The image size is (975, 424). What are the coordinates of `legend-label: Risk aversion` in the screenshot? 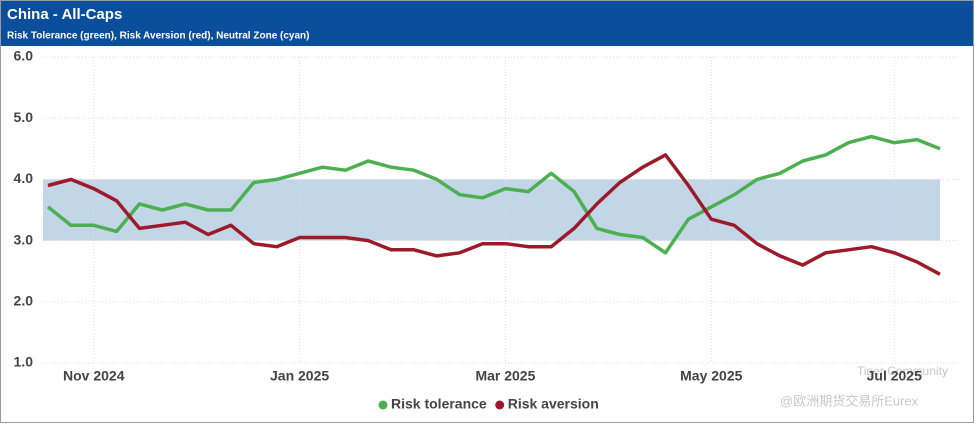 It's located at (553, 404).